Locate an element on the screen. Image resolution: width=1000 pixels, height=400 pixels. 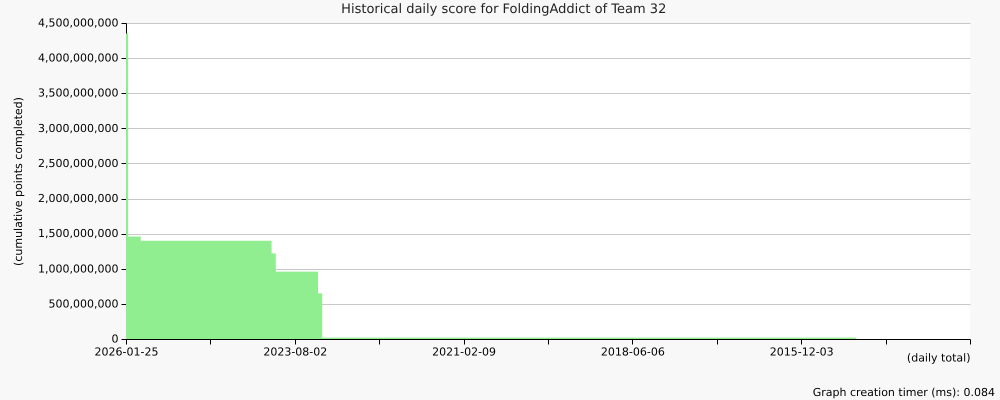
x-tick-label: 2023-08-02 is located at coordinates (295, 352).